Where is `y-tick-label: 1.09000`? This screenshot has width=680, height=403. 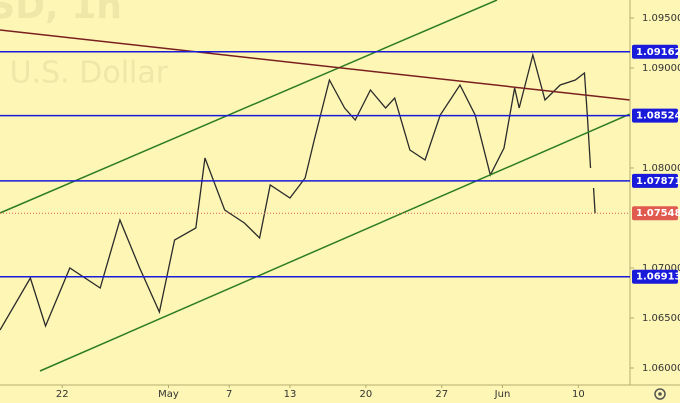 y-tick-label: 1.09000 is located at coordinates (661, 68).